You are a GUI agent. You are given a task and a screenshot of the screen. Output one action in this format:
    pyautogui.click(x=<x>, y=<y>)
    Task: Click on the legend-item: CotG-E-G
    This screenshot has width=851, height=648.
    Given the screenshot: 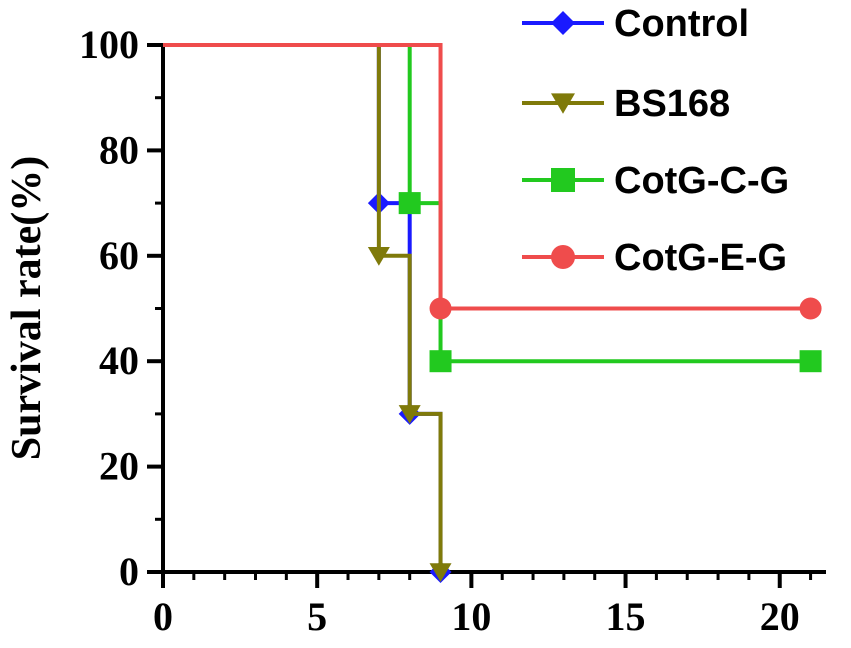 What is the action you would take?
    pyautogui.click(x=654, y=258)
    